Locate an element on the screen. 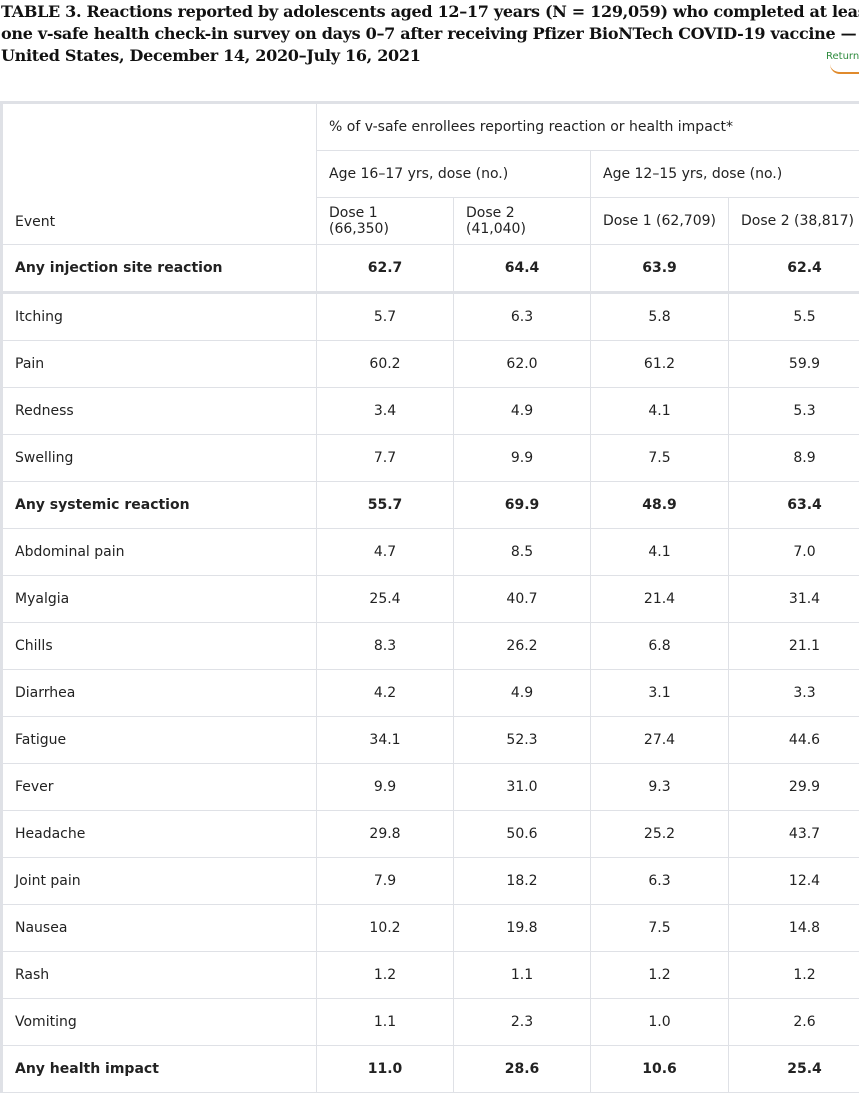 This screenshot has height=1093, width=859. event-cell: Diarrhea is located at coordinates (160, 693).